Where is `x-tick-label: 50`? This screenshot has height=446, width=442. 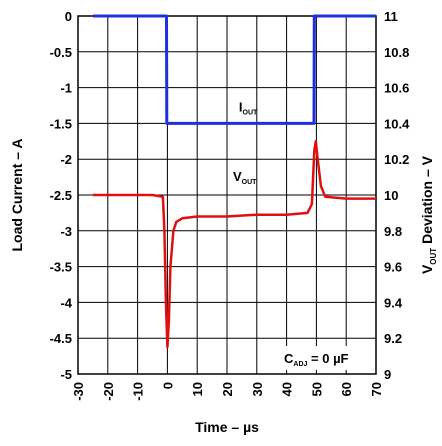
x-tick-label: 50 is located at coordinates (316, 389).